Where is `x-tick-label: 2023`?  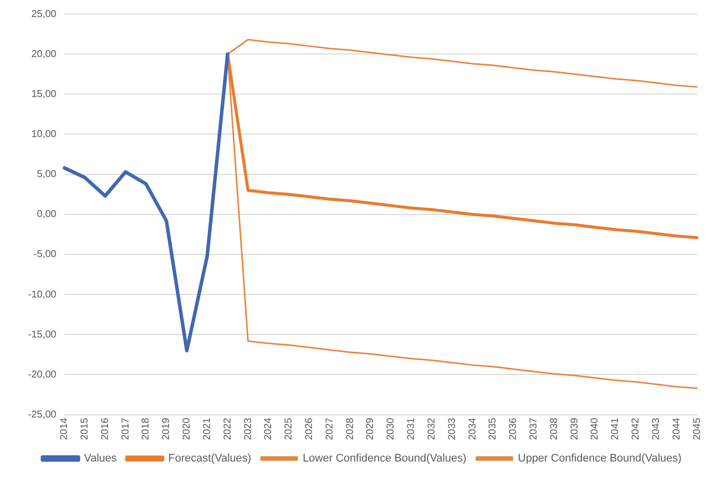
x-tick-label: 2023 is located at coordinates (248, 428).